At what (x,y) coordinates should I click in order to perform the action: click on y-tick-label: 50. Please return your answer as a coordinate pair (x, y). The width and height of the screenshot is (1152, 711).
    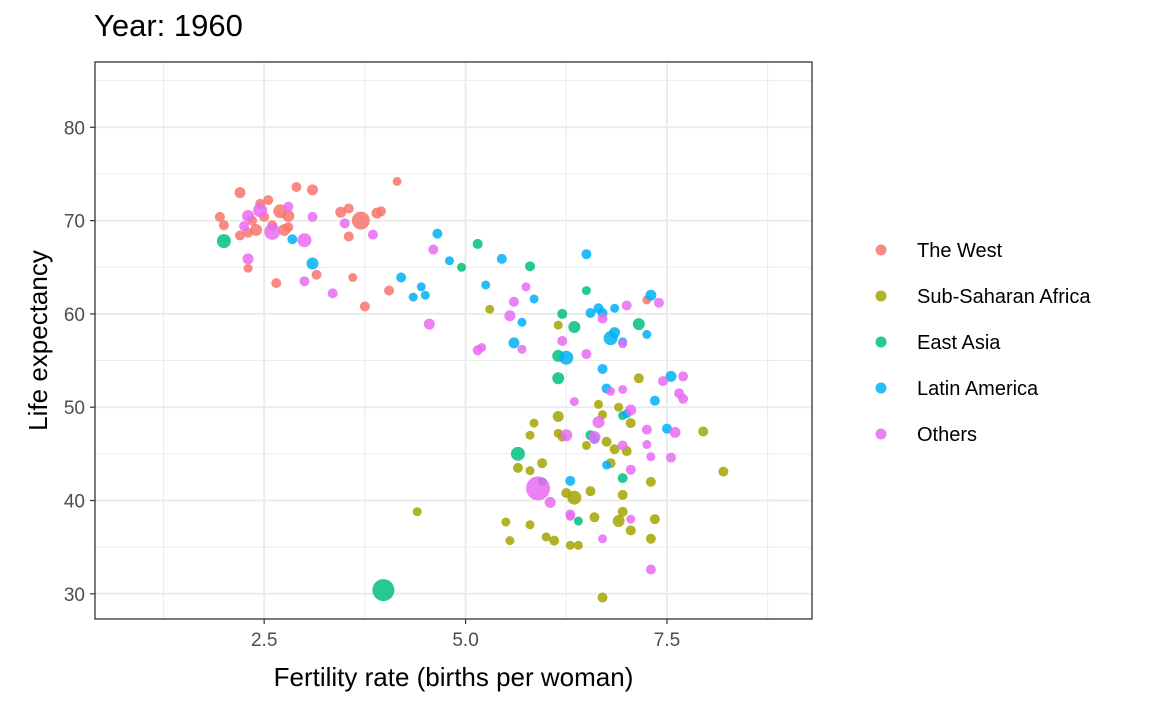
    Looking at the image, I should click on (74, 408).